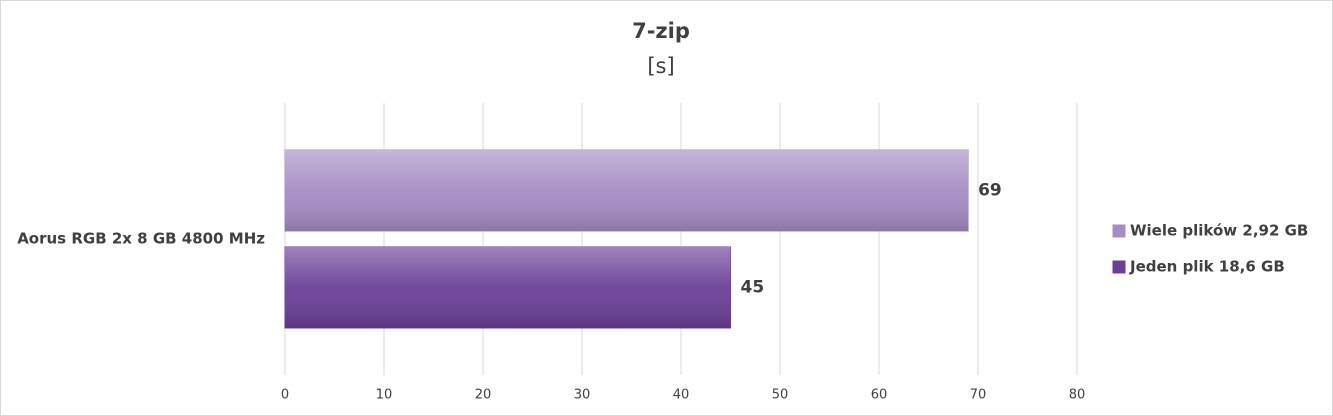 Image resolution: width=1333 pixels, height=416 pixels. What do you see at coordinates (681, 395) in the screenshot?
I see `x-tick-label: 40` at bounding box center [681, 395].